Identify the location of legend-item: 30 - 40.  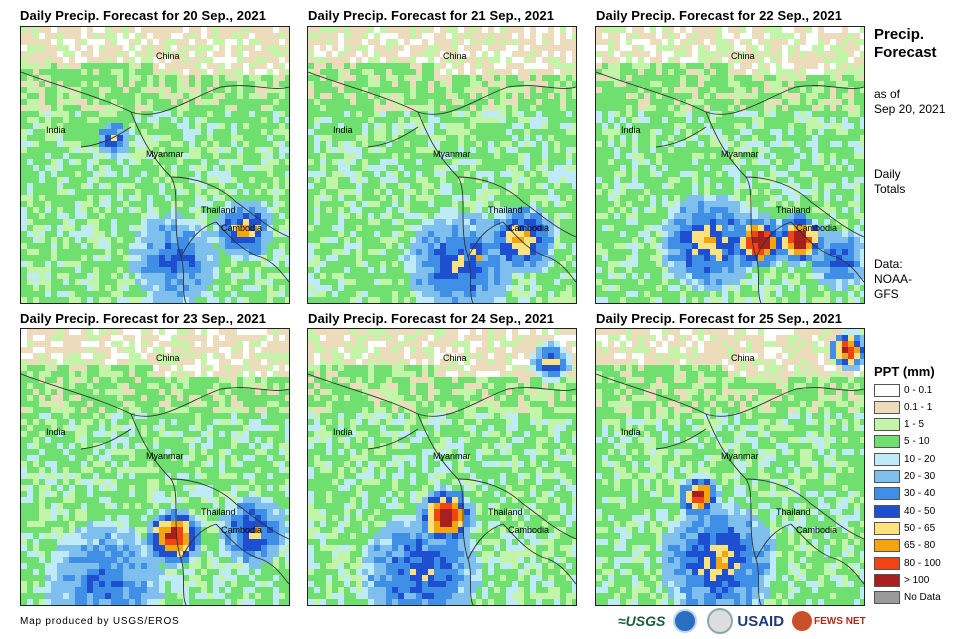
(904, 494).